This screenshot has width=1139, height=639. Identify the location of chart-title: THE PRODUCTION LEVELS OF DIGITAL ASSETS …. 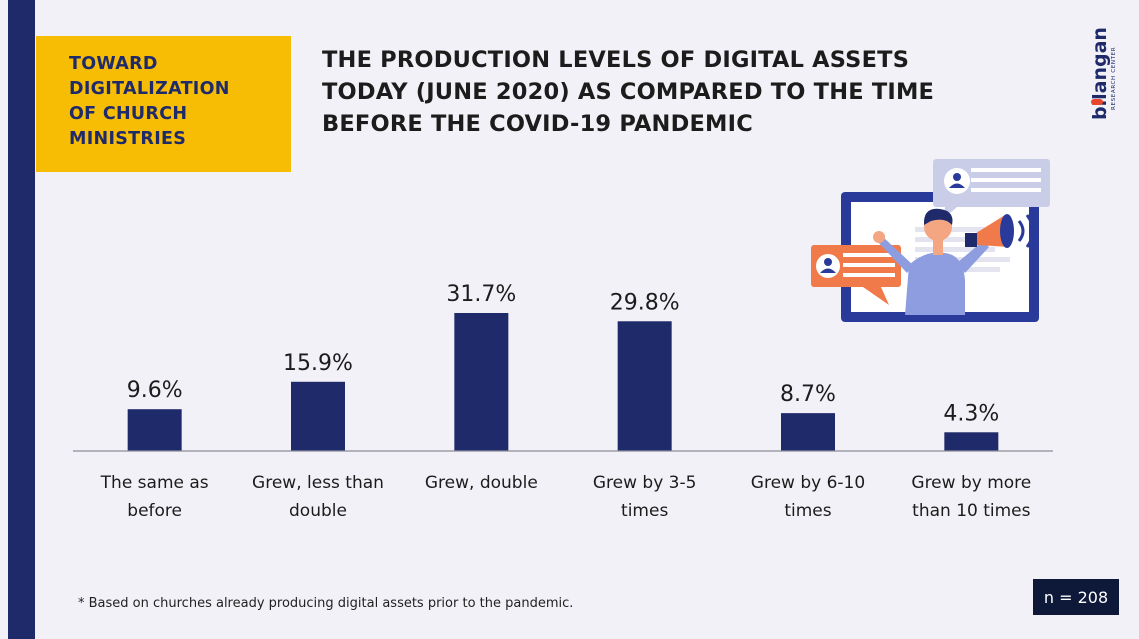
(628, 92).